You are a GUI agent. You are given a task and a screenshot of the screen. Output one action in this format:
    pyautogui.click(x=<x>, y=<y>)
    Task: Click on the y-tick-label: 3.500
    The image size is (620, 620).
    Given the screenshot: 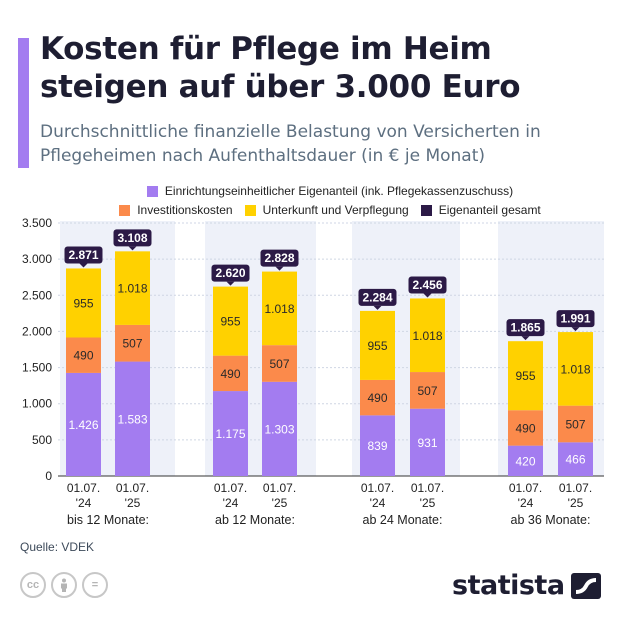 What is the action you would take?
    pyautogui.click(x=37, y=223)
    